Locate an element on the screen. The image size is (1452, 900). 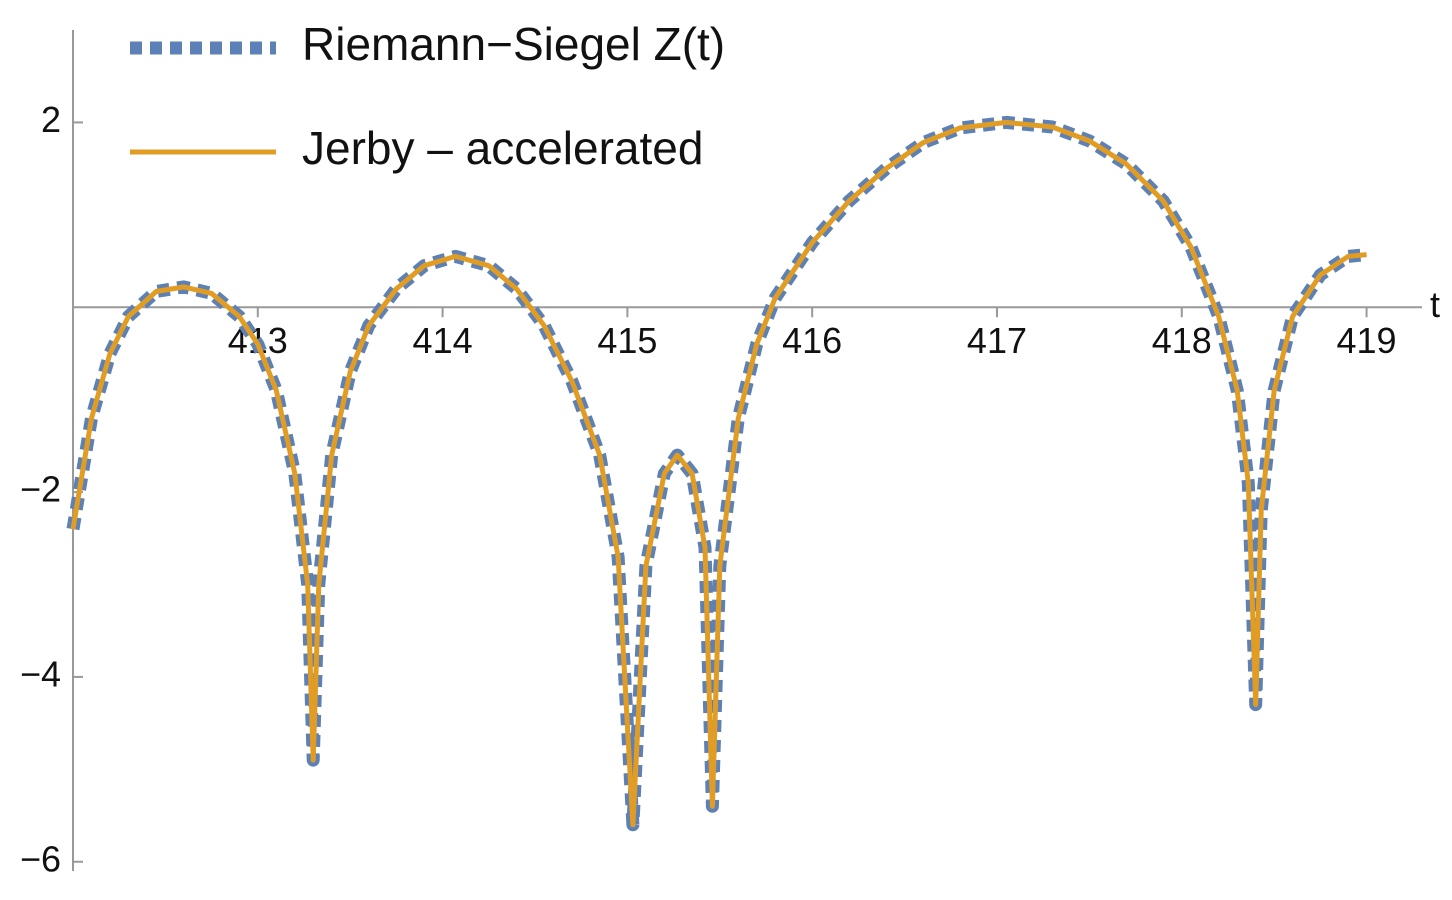
y-tick-label: −4 is located at coordinates (40, 673).